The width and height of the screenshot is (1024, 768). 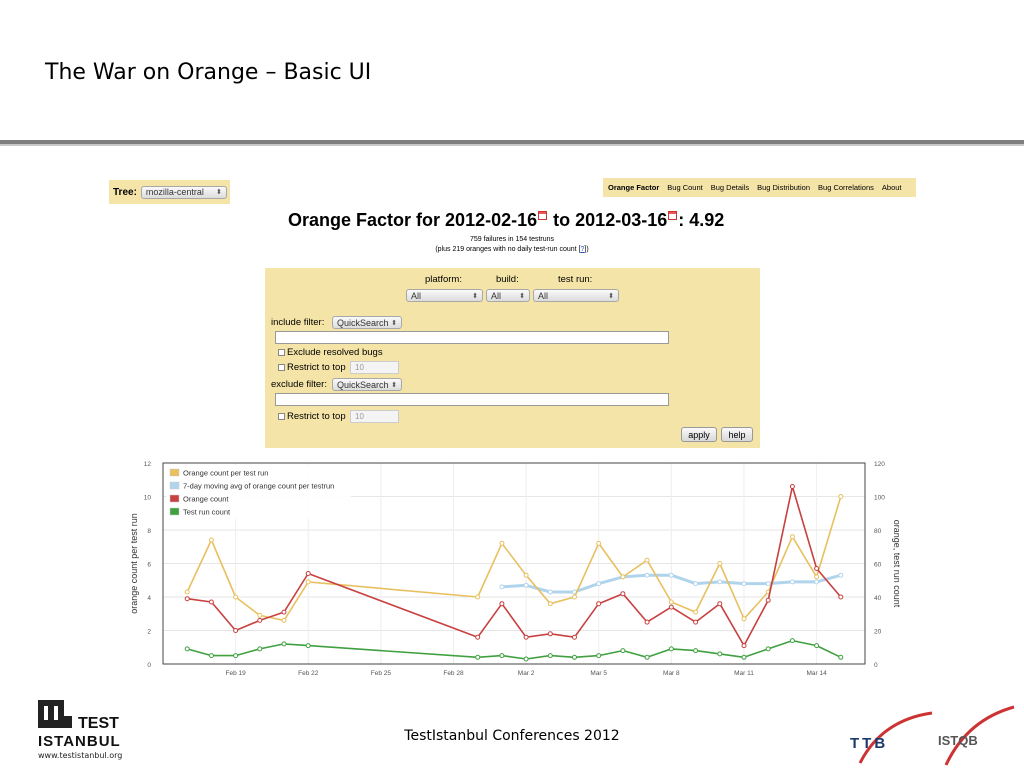 I want to click on x-tick-label: Mar 14, so click(x=816, y=673).